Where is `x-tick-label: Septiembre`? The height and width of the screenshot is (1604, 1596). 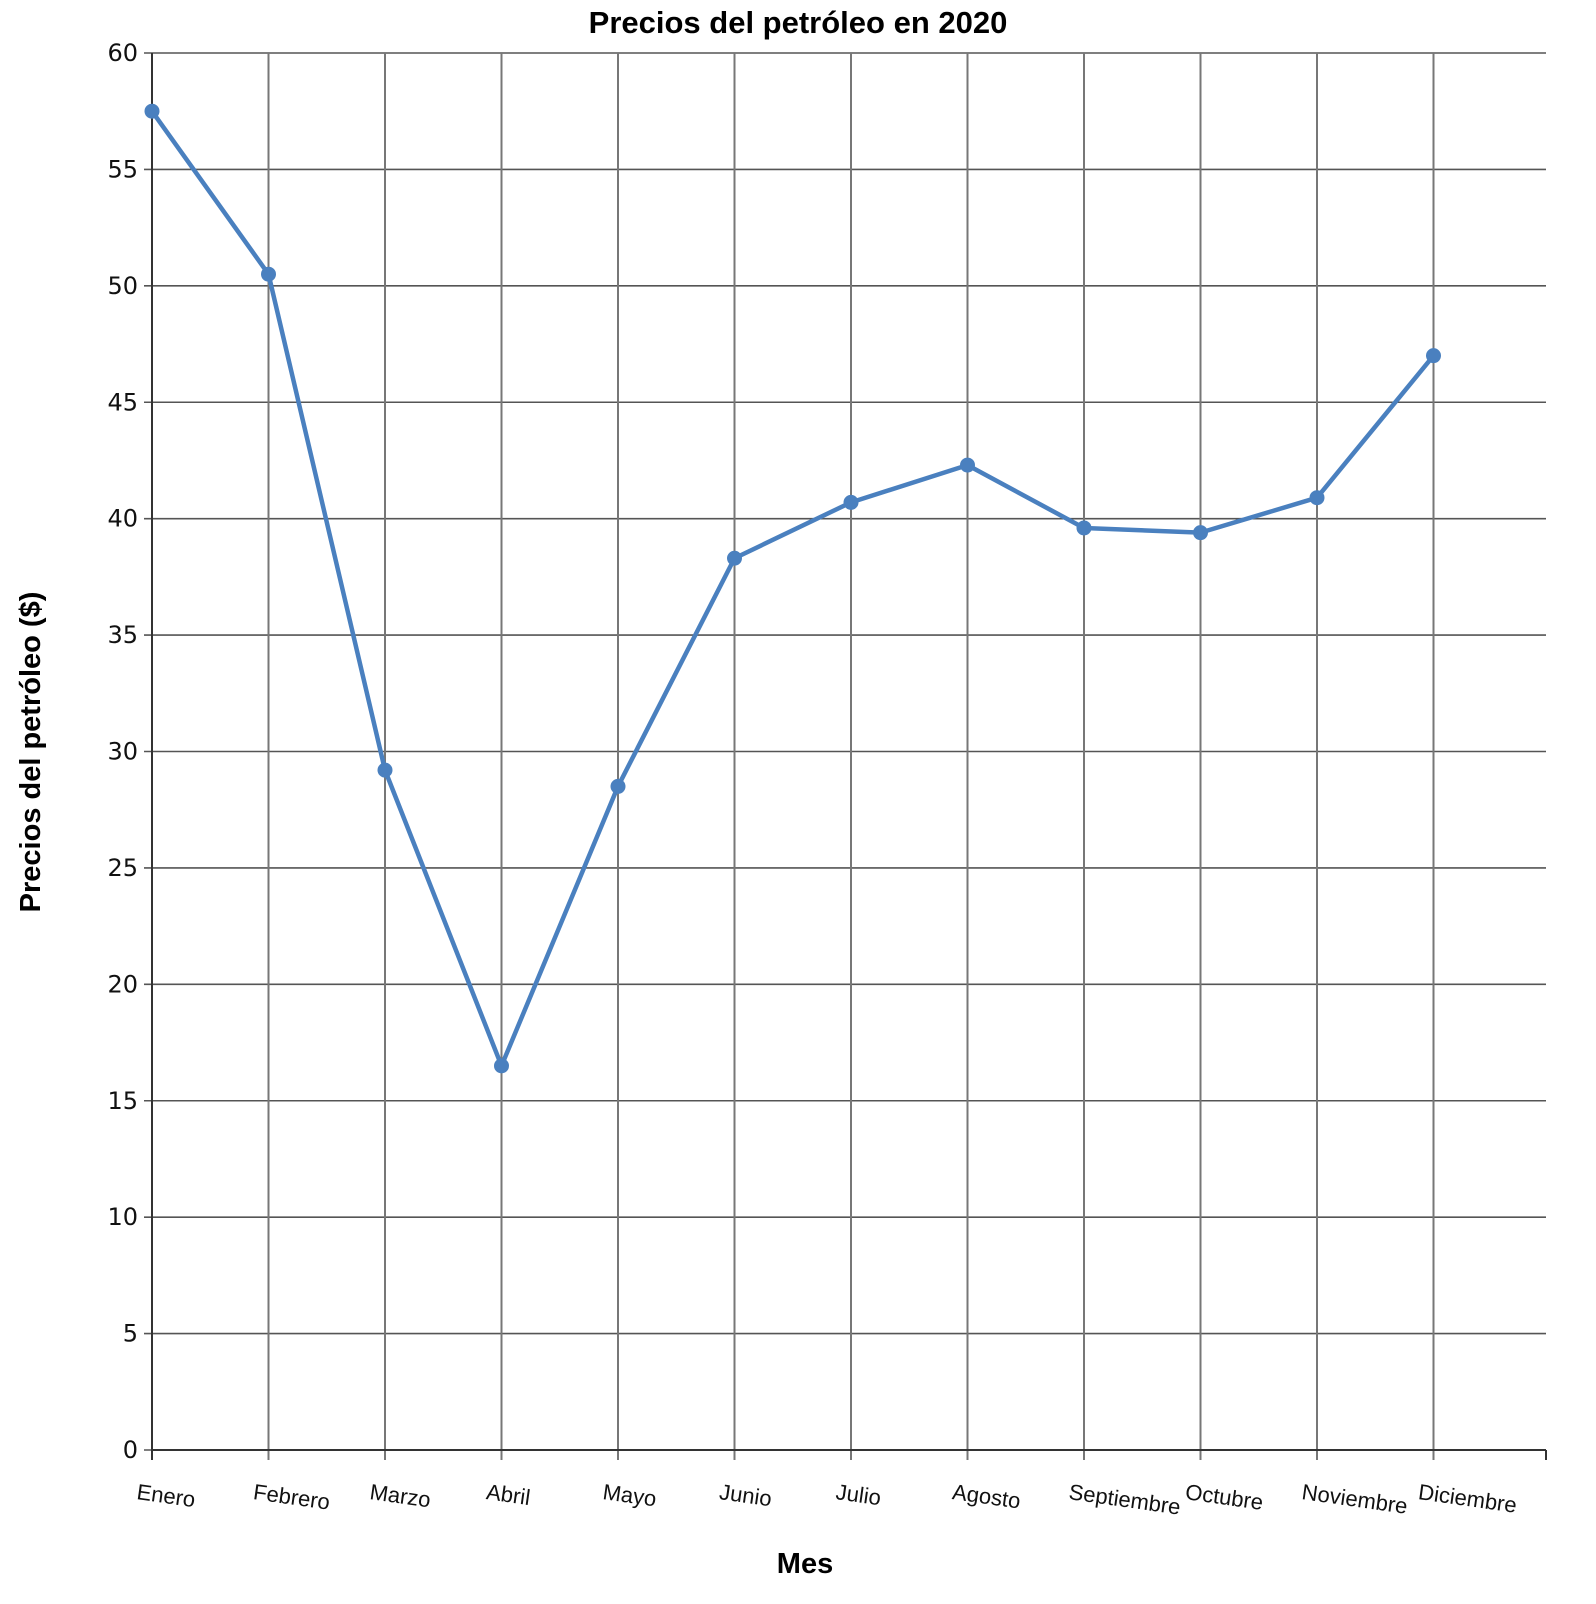 x-tick-label: Septiembre is located at coordinates (1124, 1499).